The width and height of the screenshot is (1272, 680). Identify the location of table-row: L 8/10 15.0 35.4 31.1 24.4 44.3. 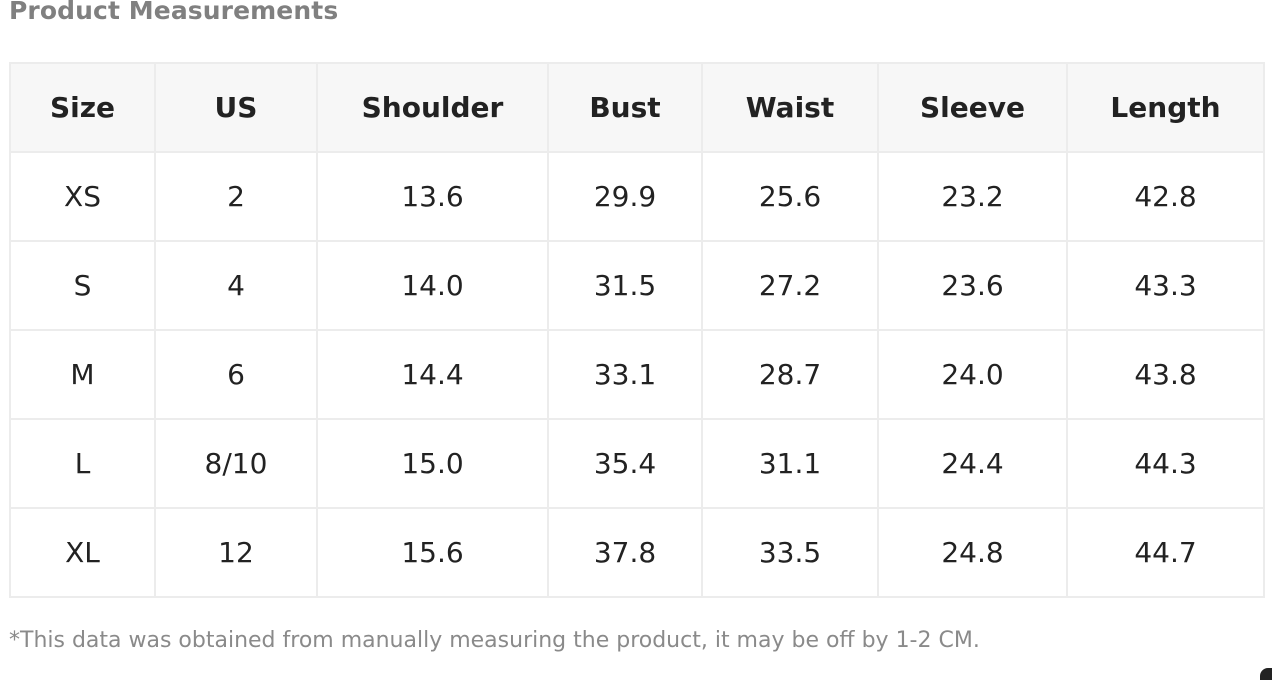
(637, 463).